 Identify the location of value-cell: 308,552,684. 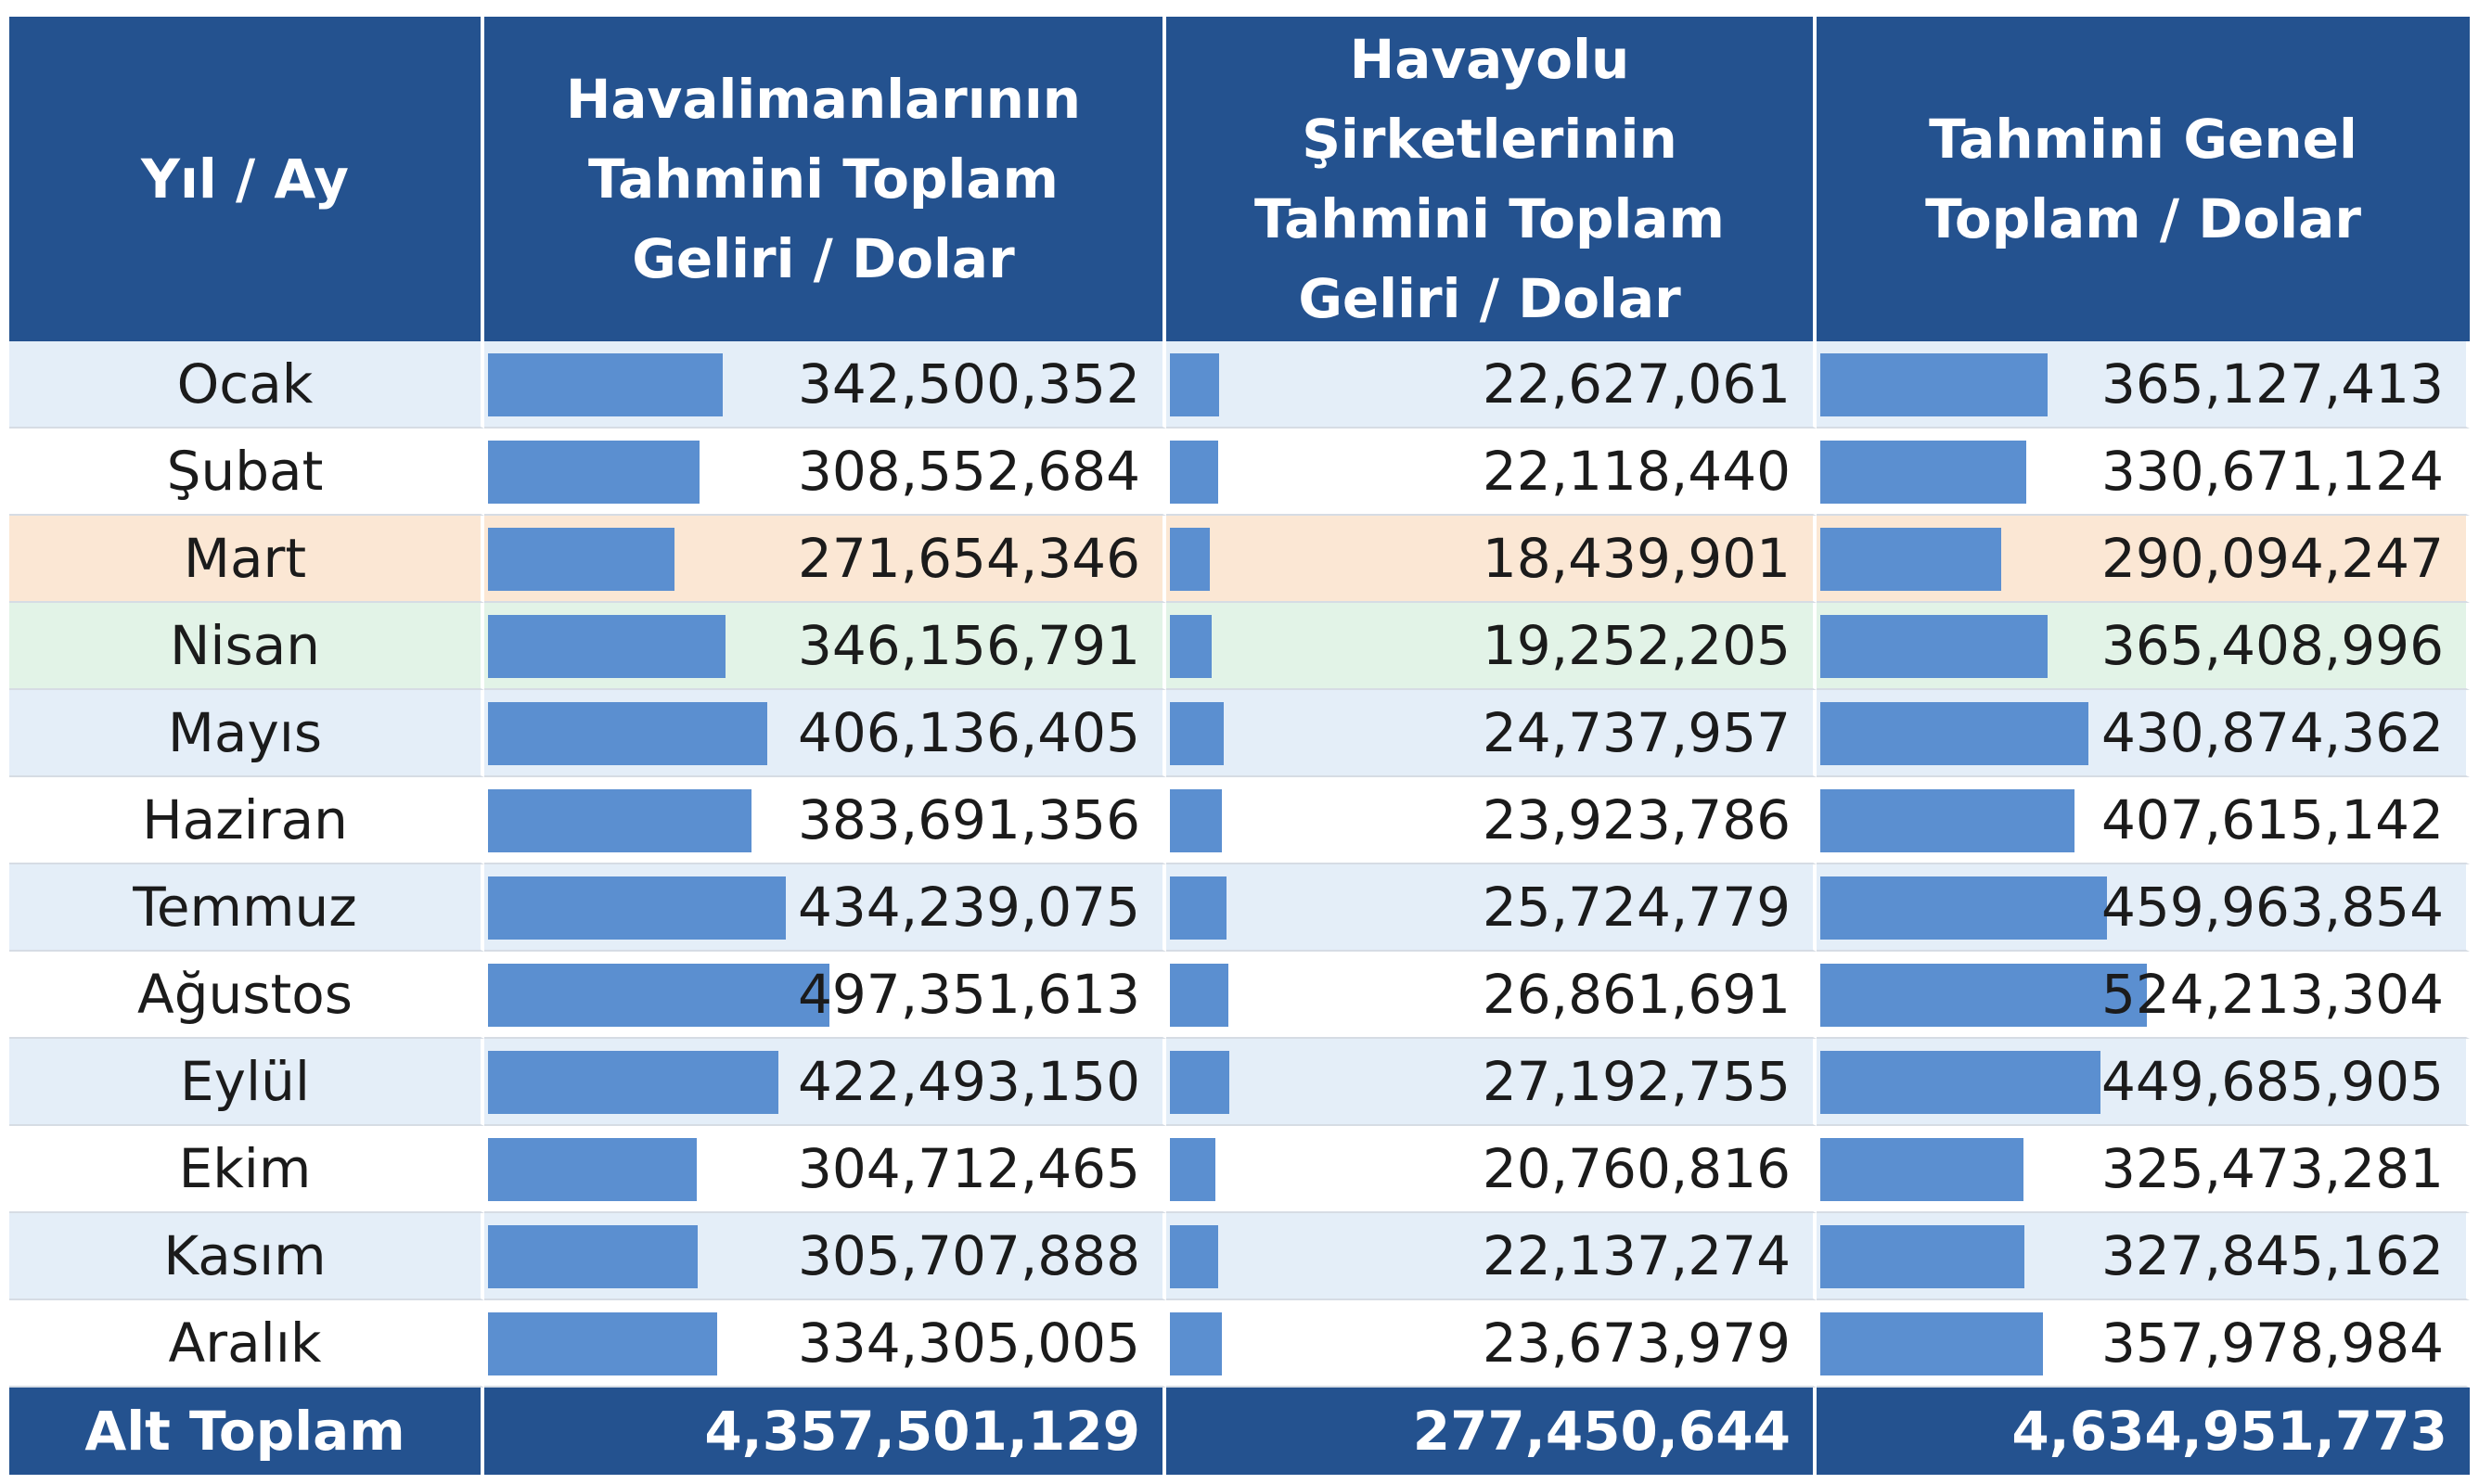
(825, 472).